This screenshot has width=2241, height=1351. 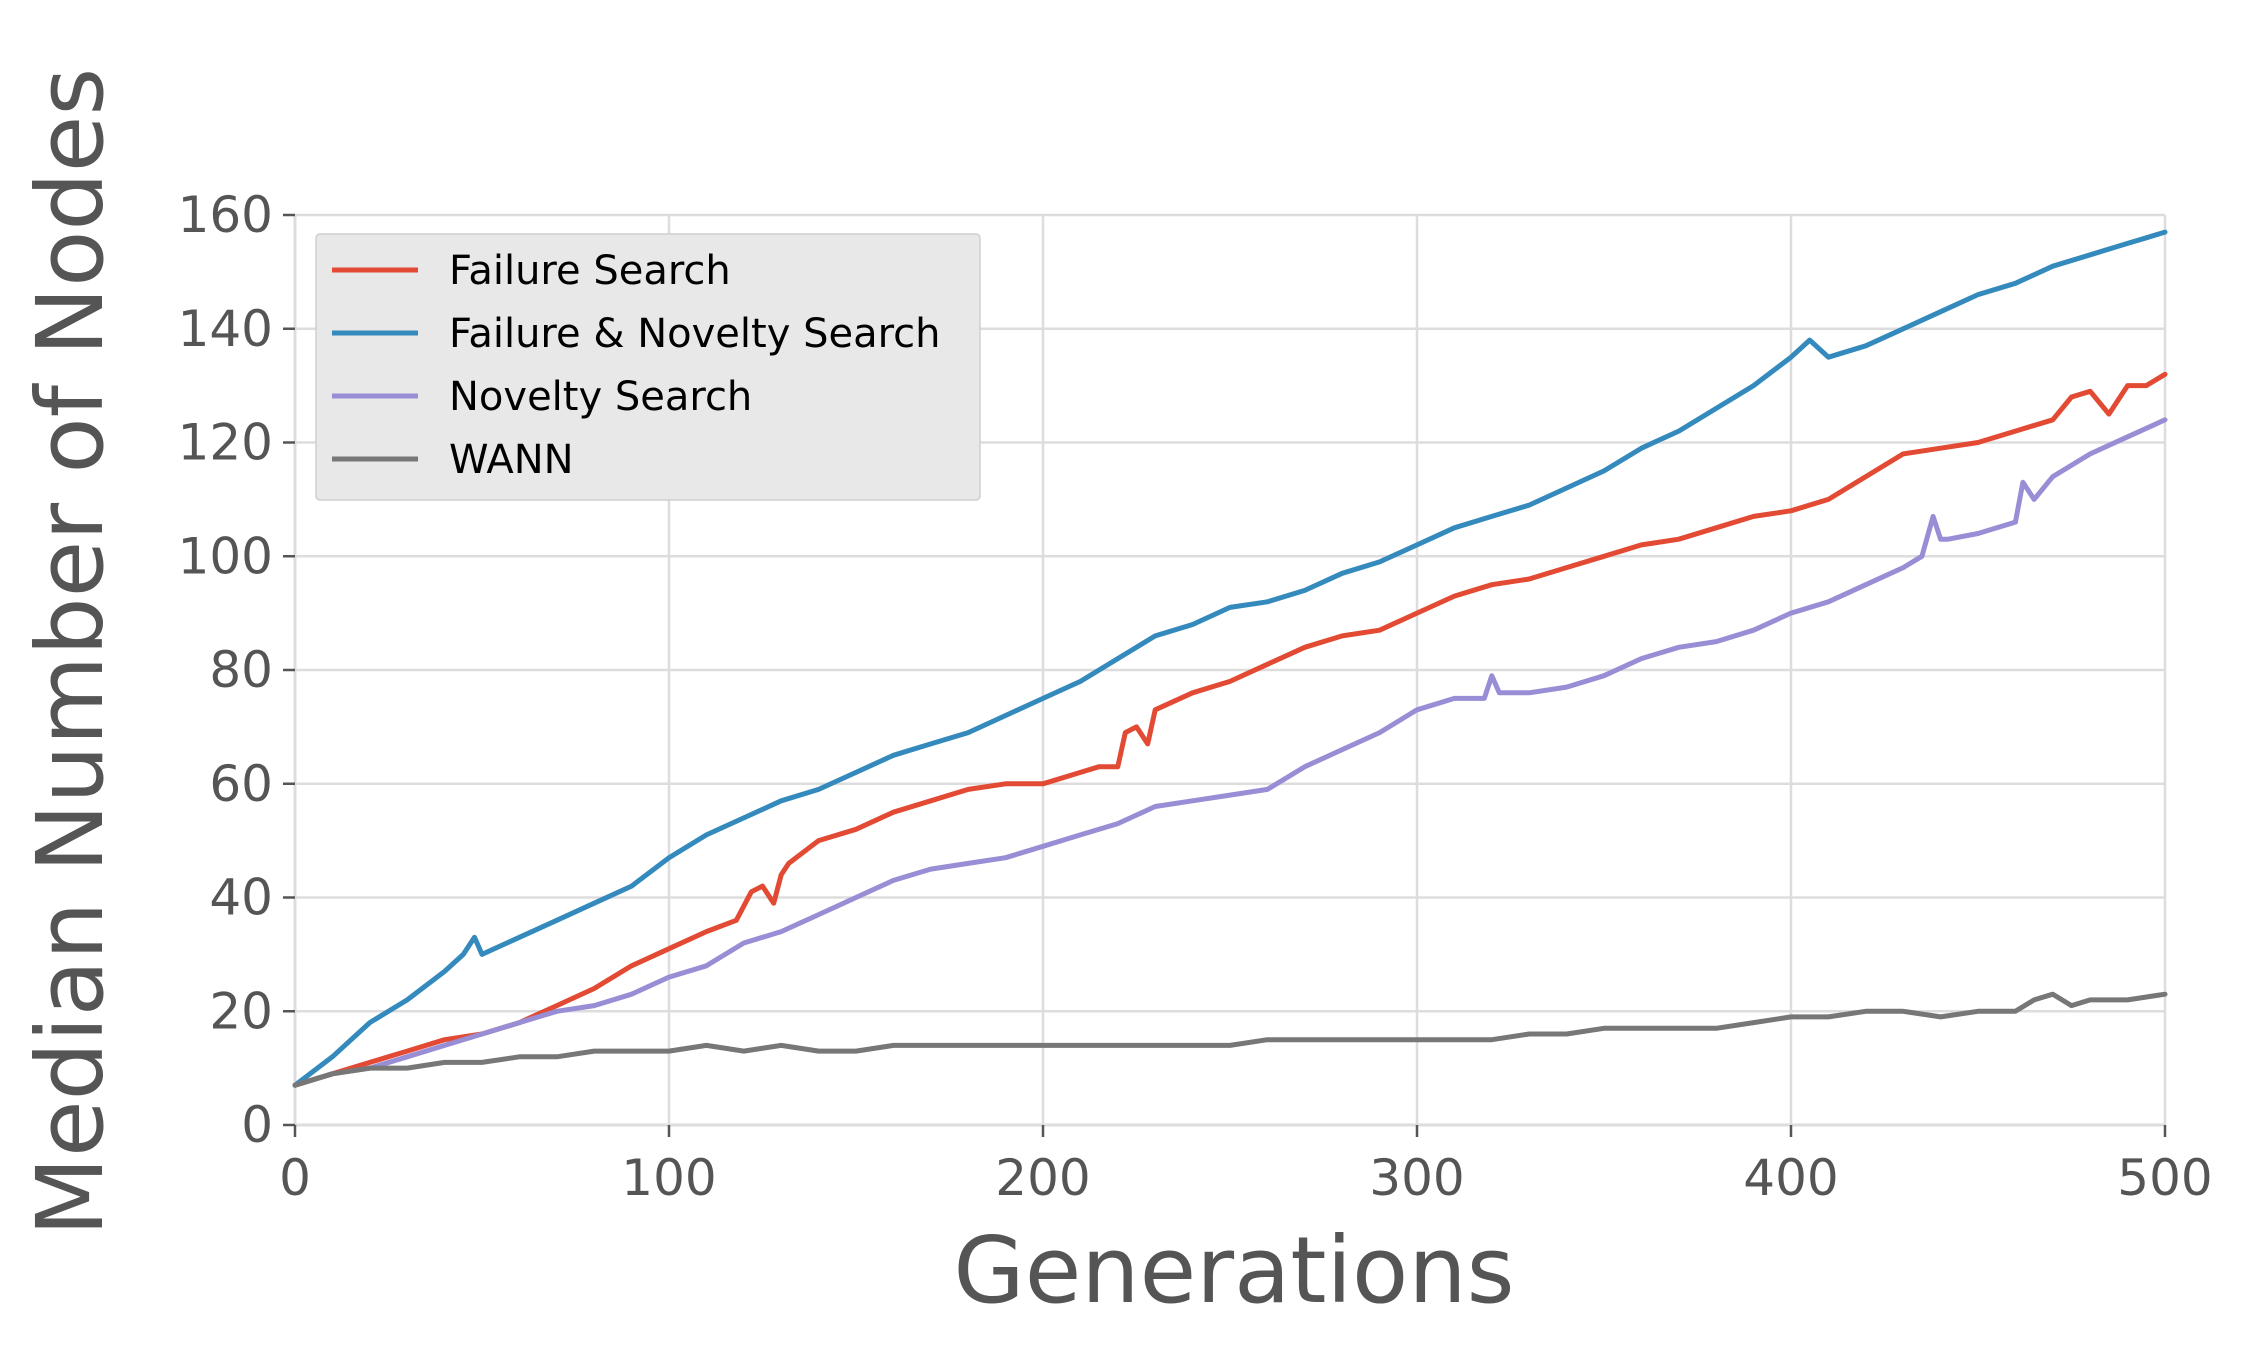 What do you see at coordinates (225, 556) in the screenshot?
I see `y-tick-label: 100` at bounding box center [225, 556].